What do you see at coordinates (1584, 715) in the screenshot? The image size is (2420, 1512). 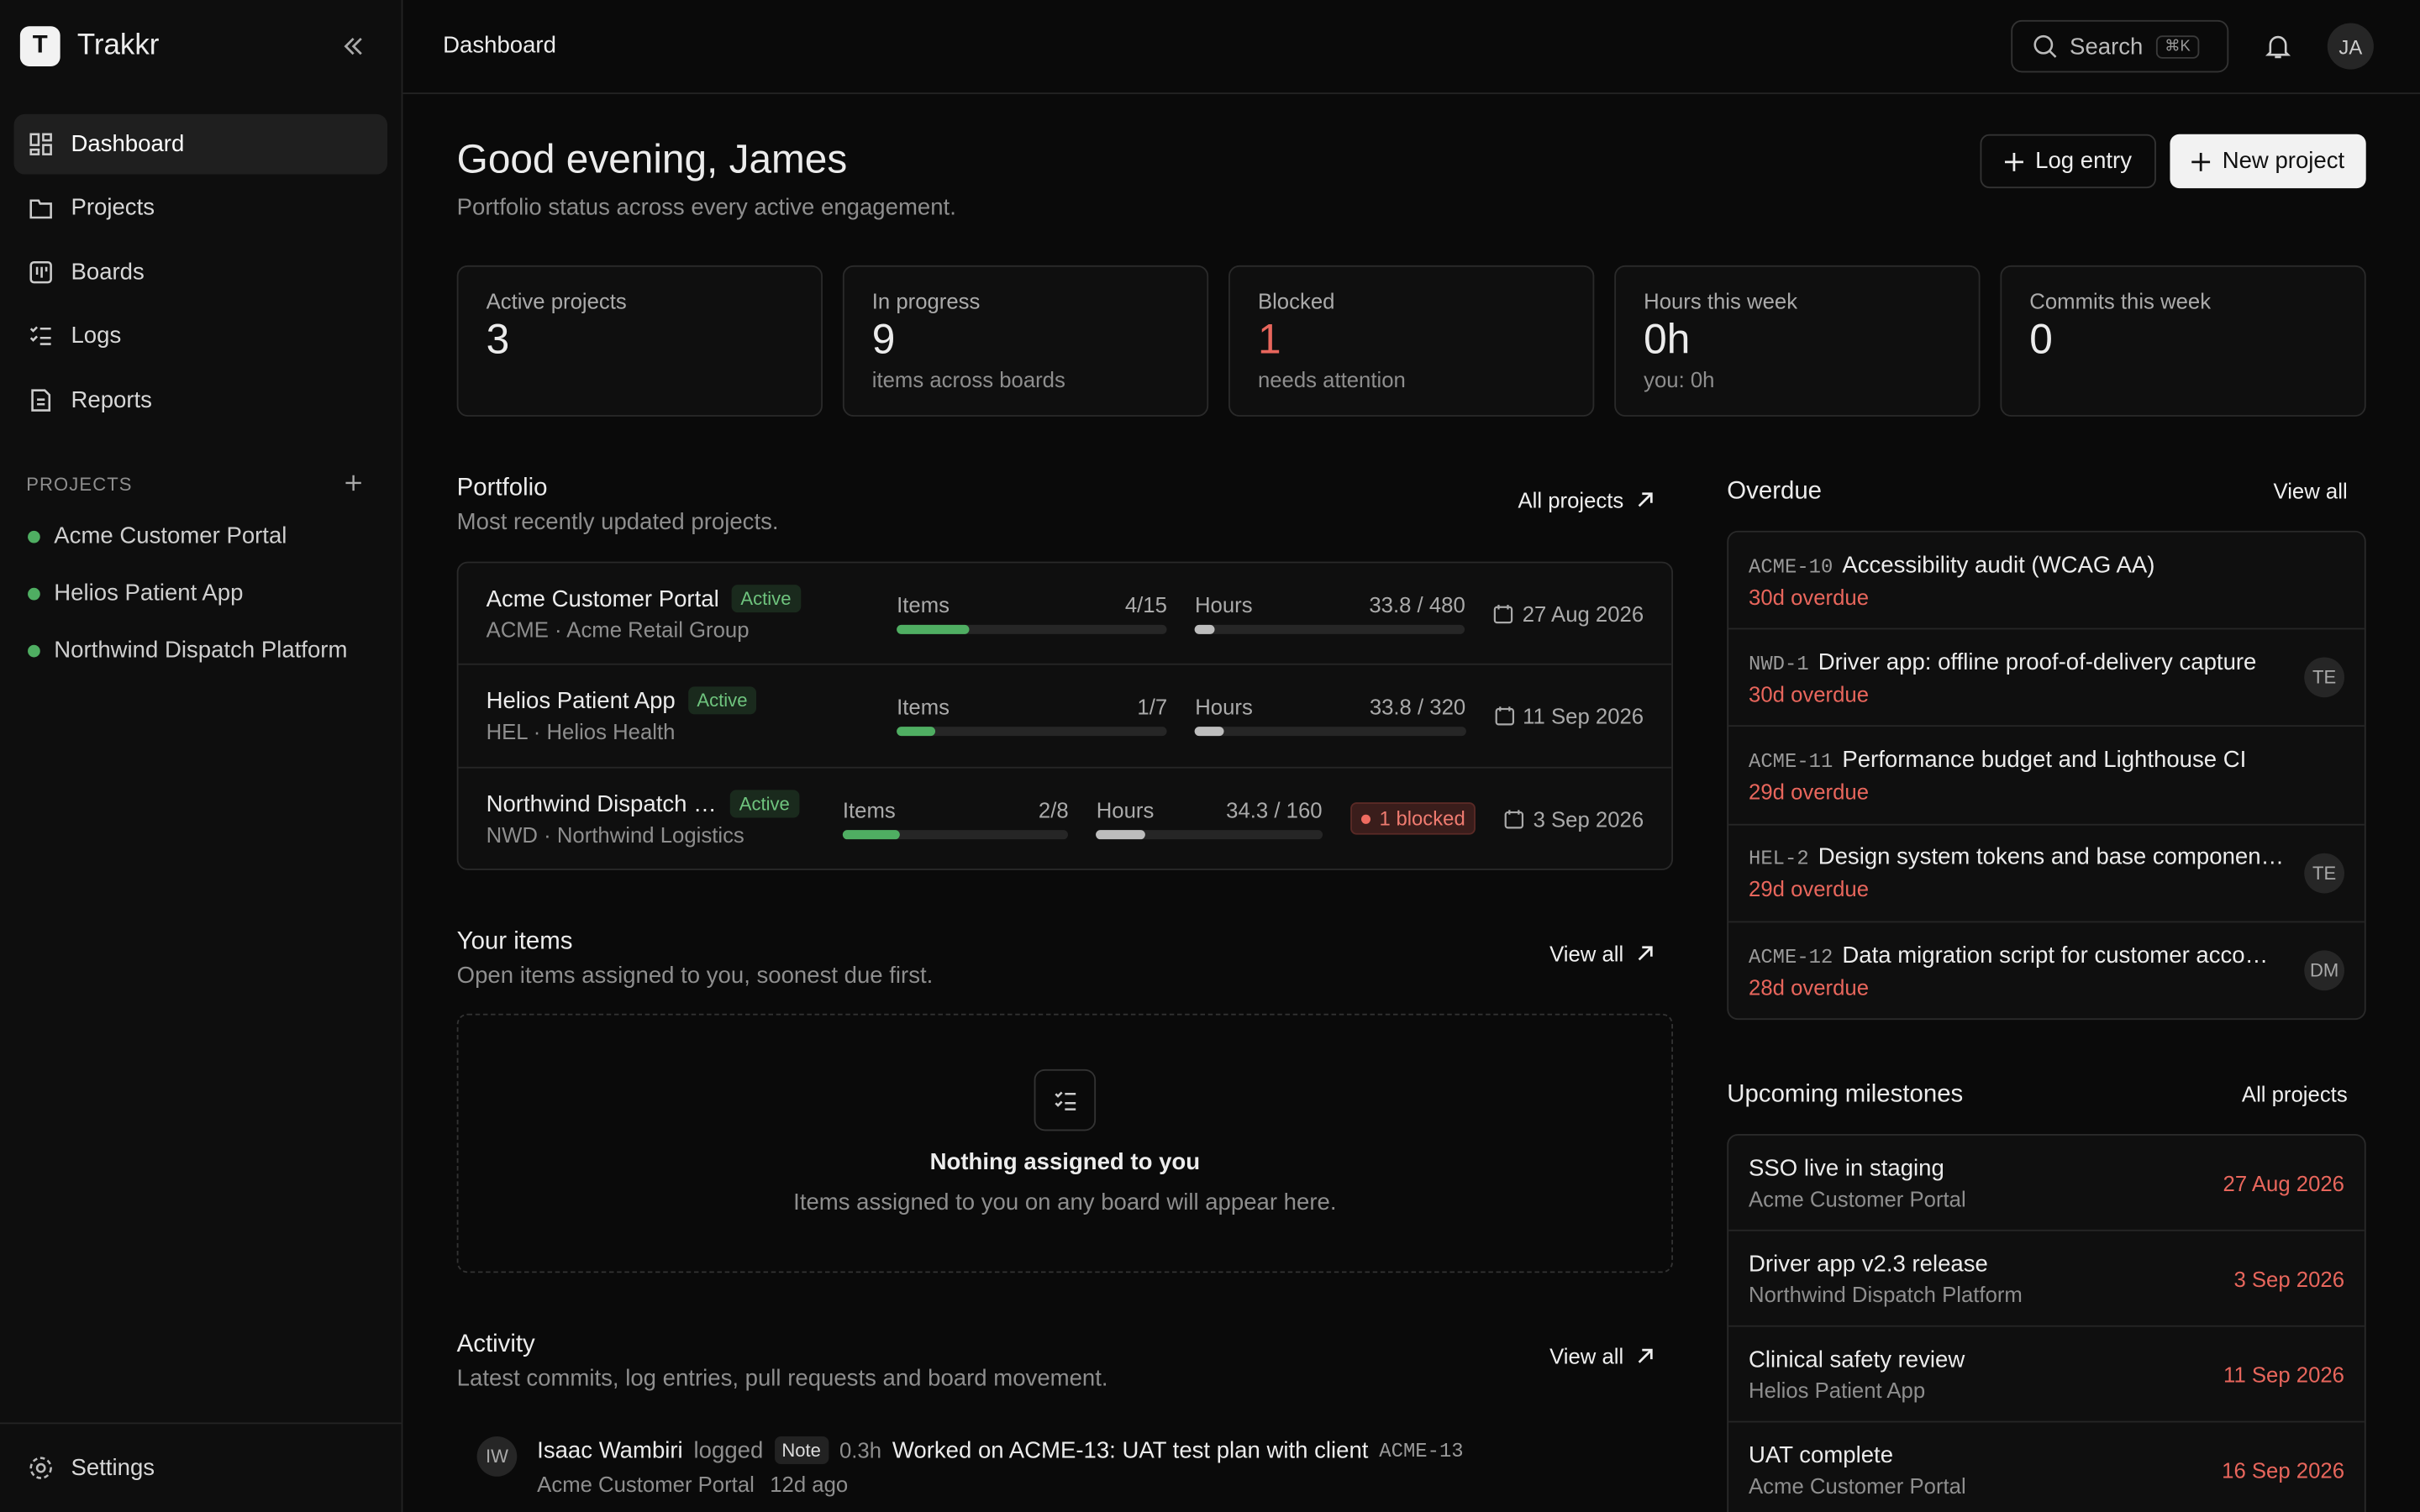 I see `due-label: 11 Sep 2026` at bounding box center [1584, 715].